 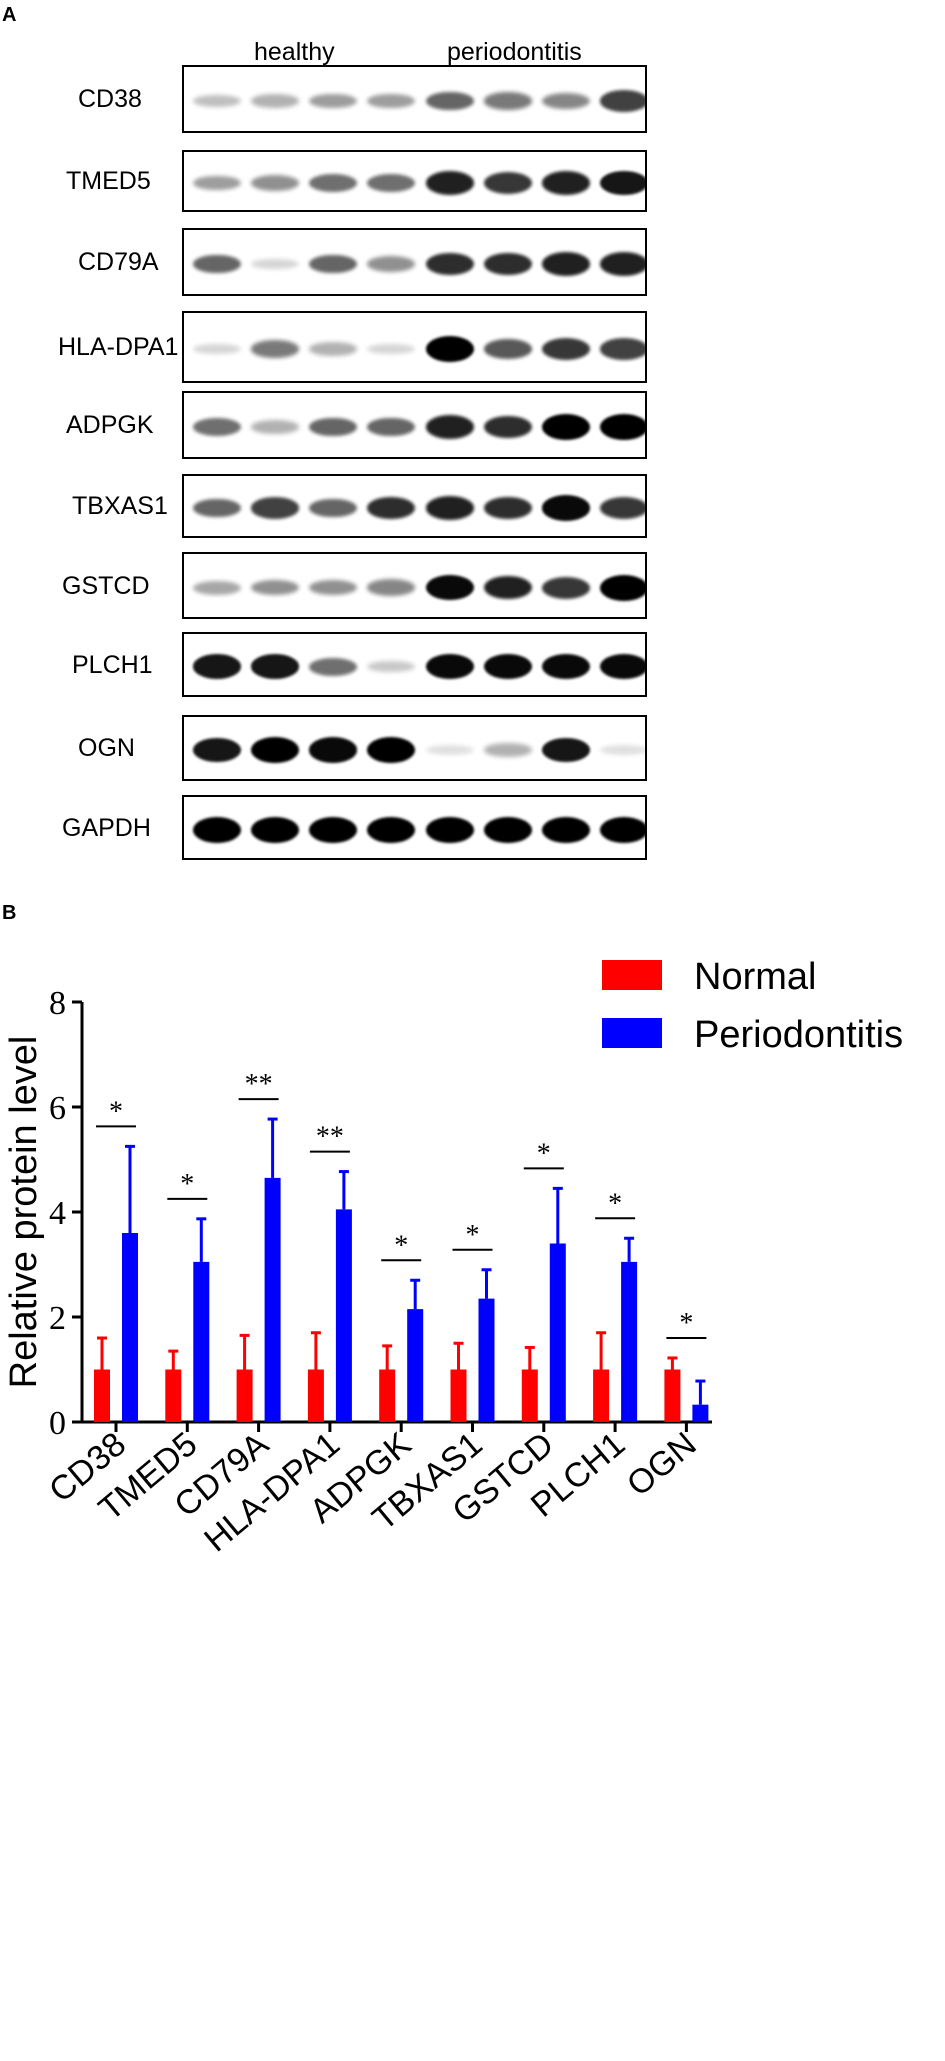 What do you see at coordinates (629, 1341) in the screenshot?
I see `bar-periodontitis-plch1` at bounding box center [629, 1341].